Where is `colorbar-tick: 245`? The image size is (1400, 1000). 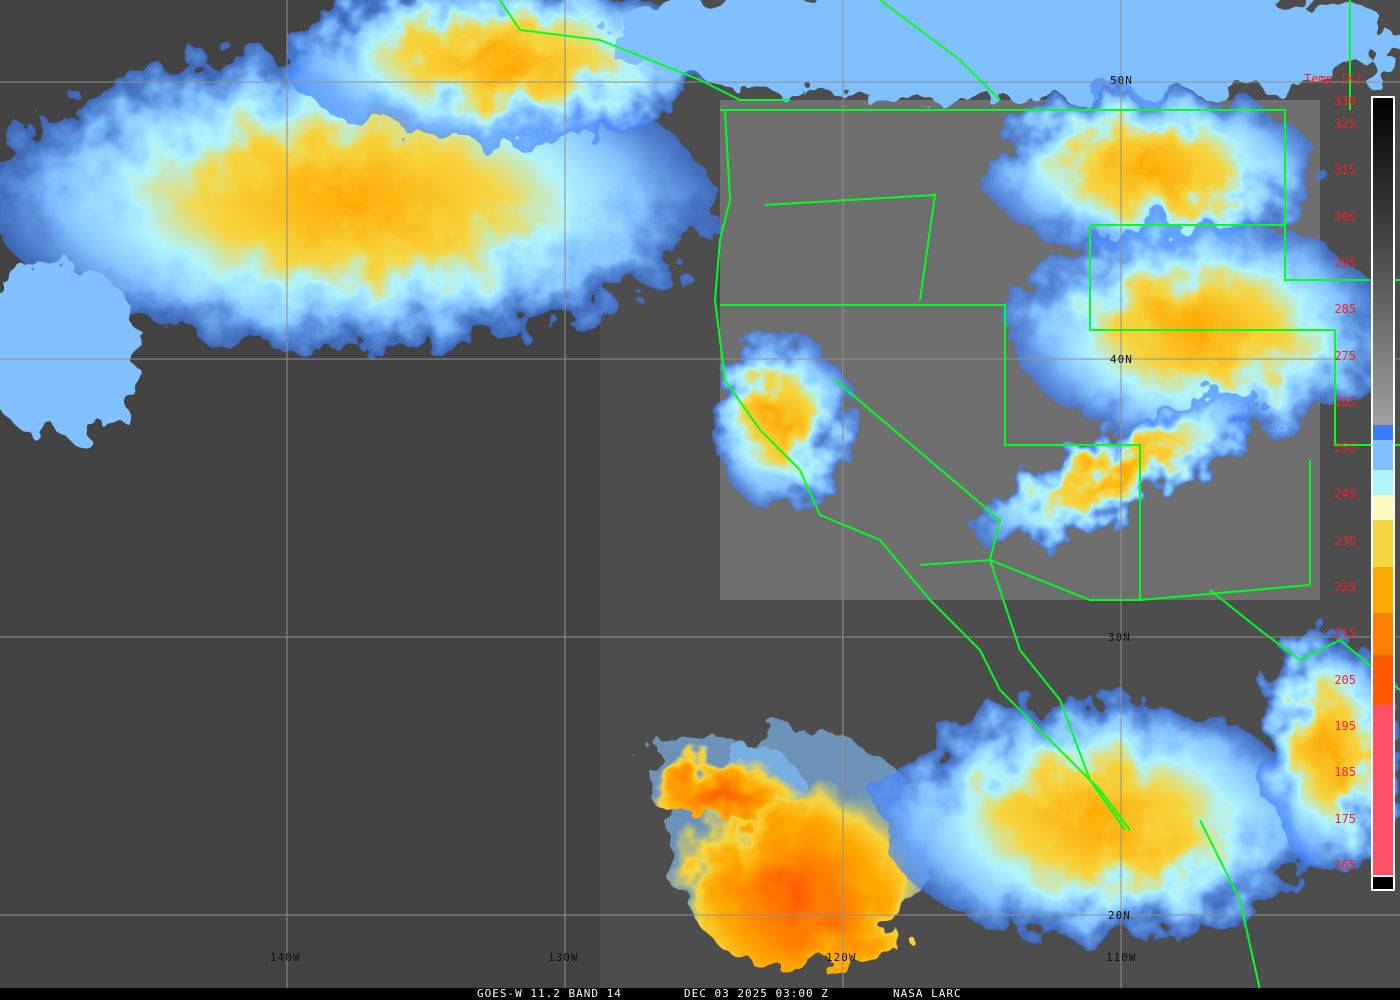 colorbar-tick: 245 is located at coordinates (1345, 494).